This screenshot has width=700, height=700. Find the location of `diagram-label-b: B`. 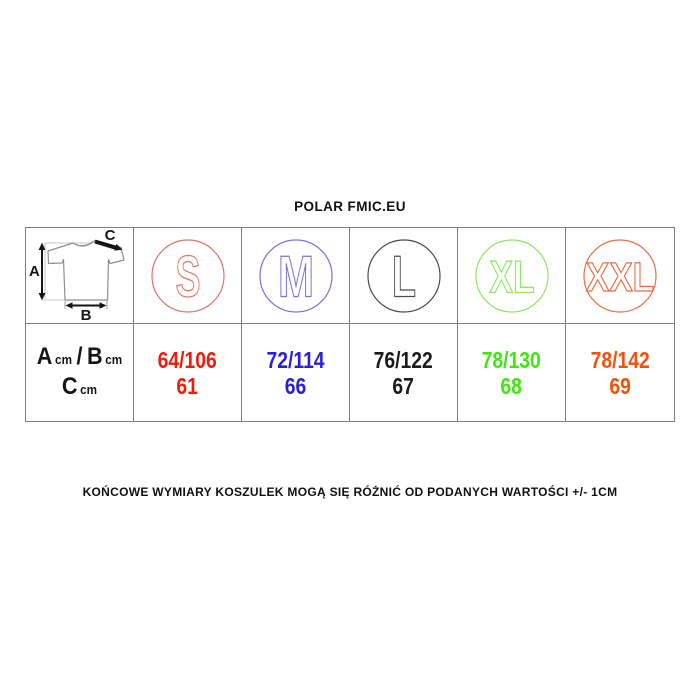

diagram-label-b: B is located at coordinates (85, 315).